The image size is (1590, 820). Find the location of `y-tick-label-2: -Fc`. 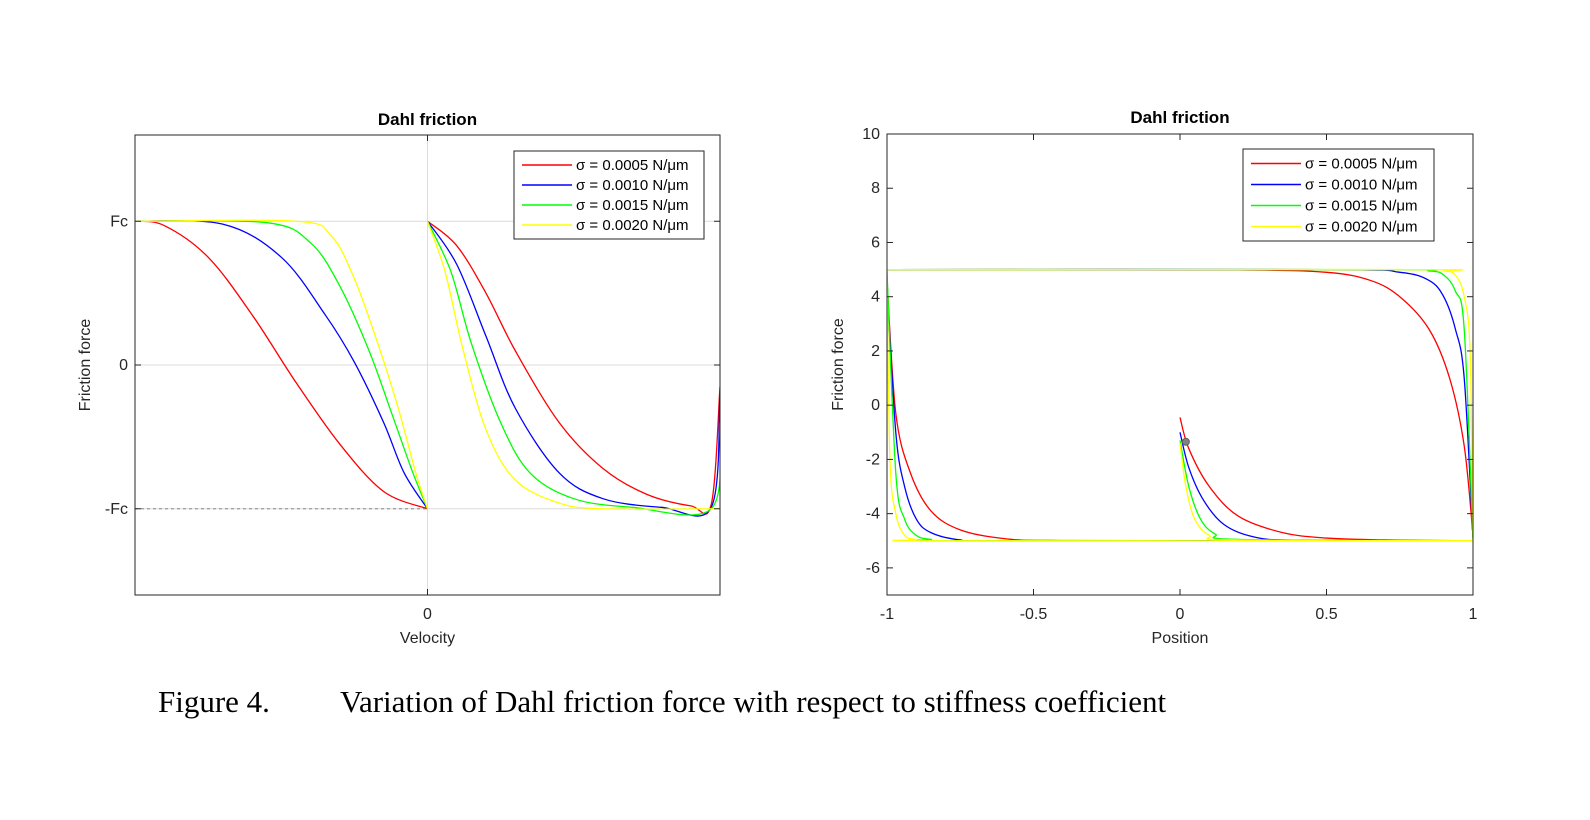

y-tick-label-2: -Fc is located at coordinates (116, 509).